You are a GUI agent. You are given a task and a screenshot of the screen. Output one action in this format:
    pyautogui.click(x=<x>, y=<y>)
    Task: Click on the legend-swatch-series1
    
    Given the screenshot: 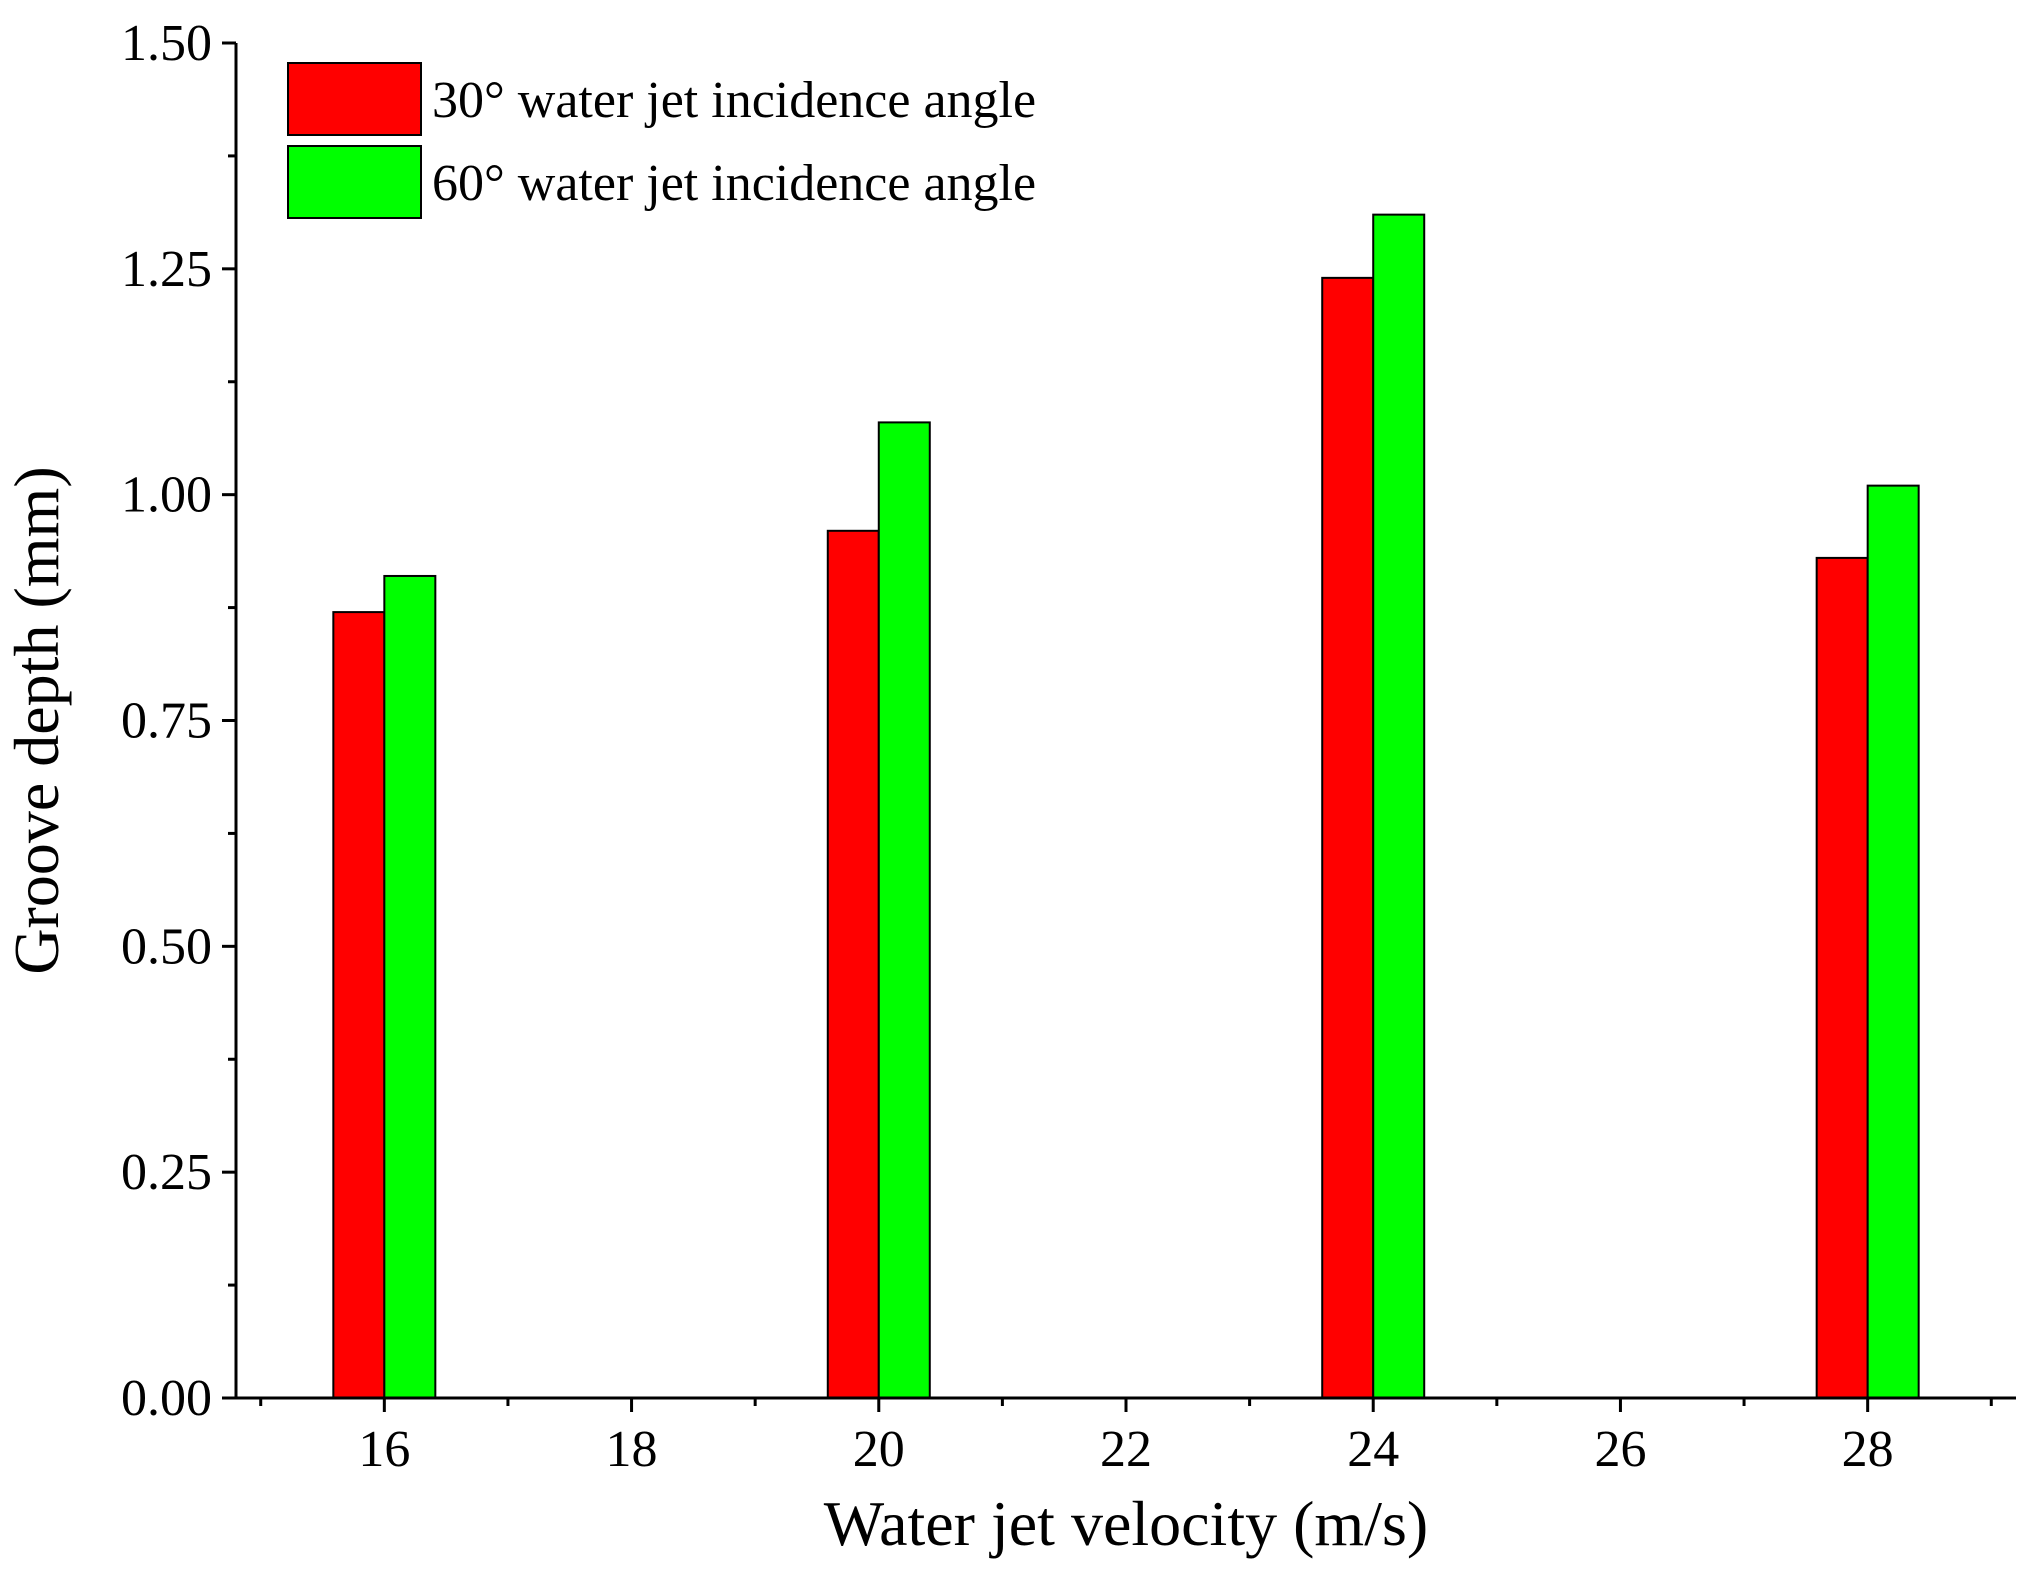 What is the action you would take?
    pyautogui.click(x=354, y=99)
    